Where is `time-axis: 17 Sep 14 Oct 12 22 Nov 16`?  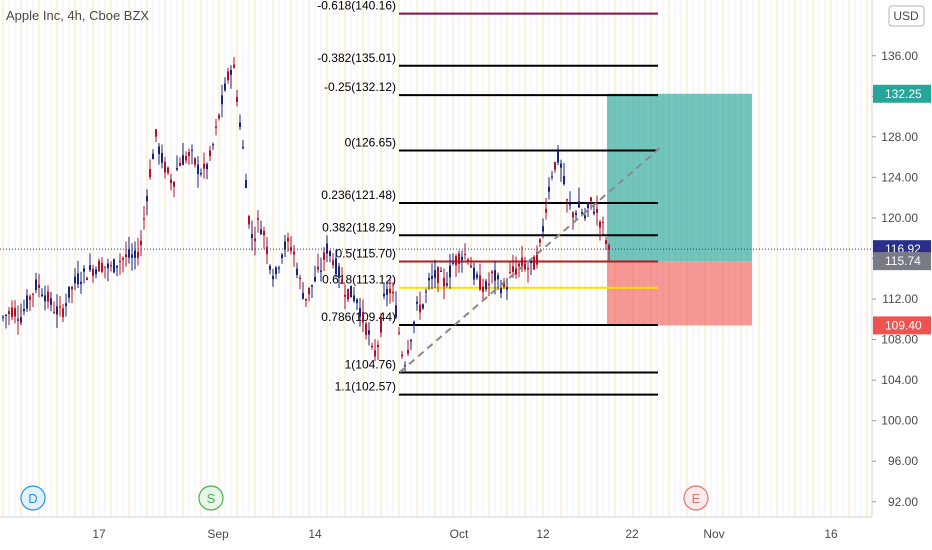
time-axis: 17 Sep 14 Oct 12 22 Nov 16 is located at coordinates (465, 534).